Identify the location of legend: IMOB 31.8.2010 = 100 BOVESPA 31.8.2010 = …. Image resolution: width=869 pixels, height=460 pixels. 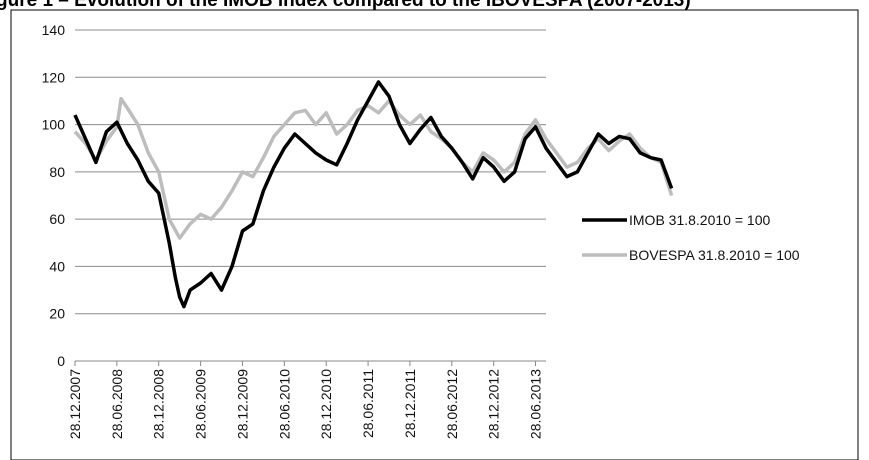
(691, 237).